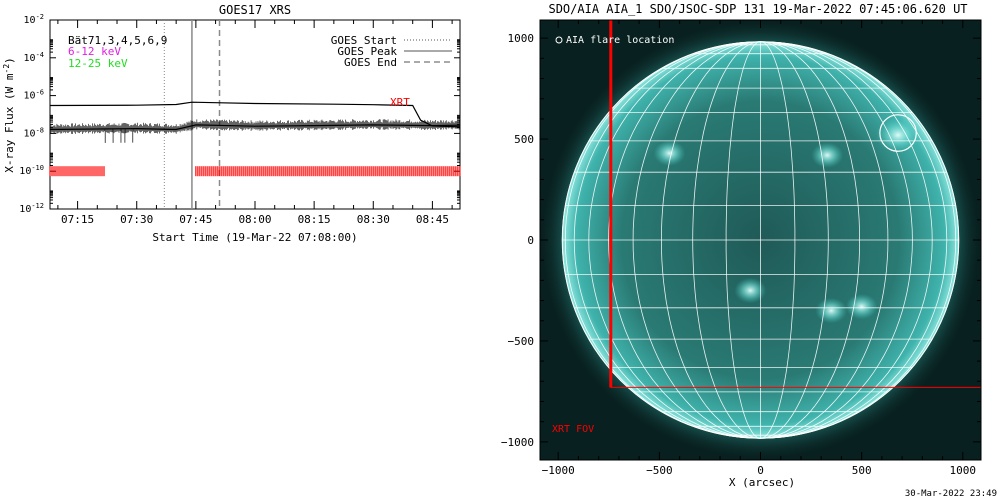 This screenshot has width=1000, height=500. I want to click on aia-x-tick-label: 0, so click(760, 470).